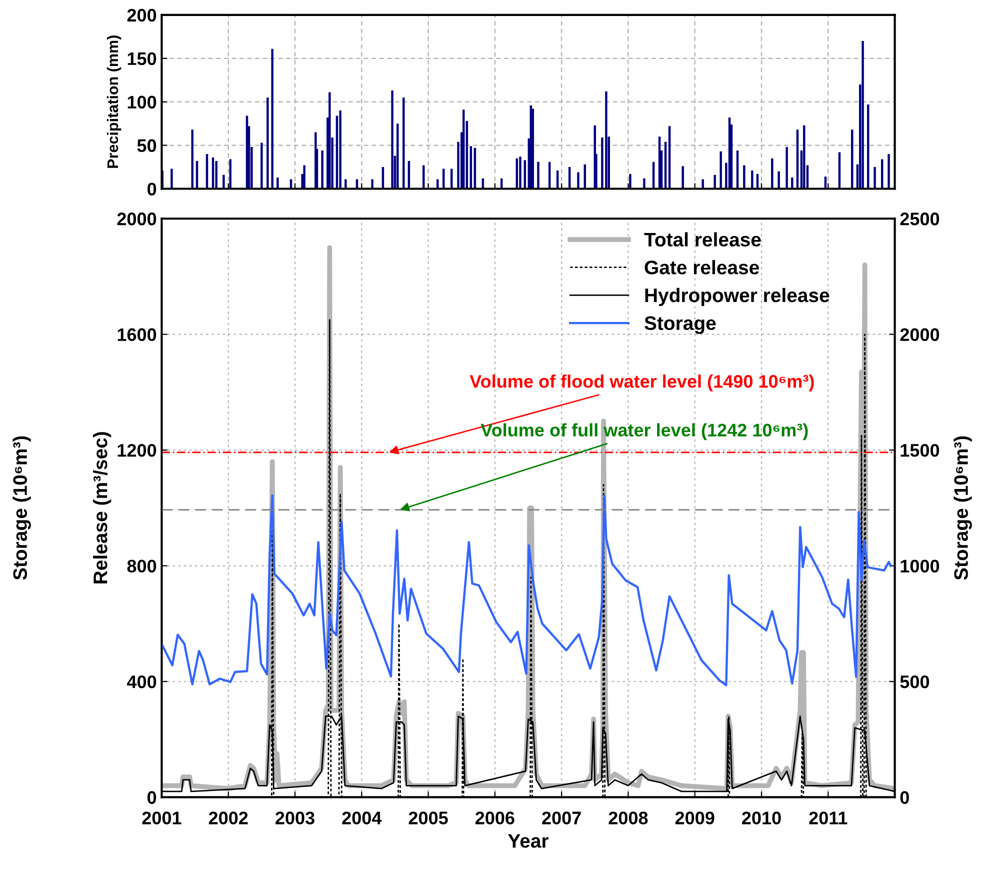 This screenshot has width=992, height=878. I want to click on legend-label: Hydropower release, so click(737, 297).